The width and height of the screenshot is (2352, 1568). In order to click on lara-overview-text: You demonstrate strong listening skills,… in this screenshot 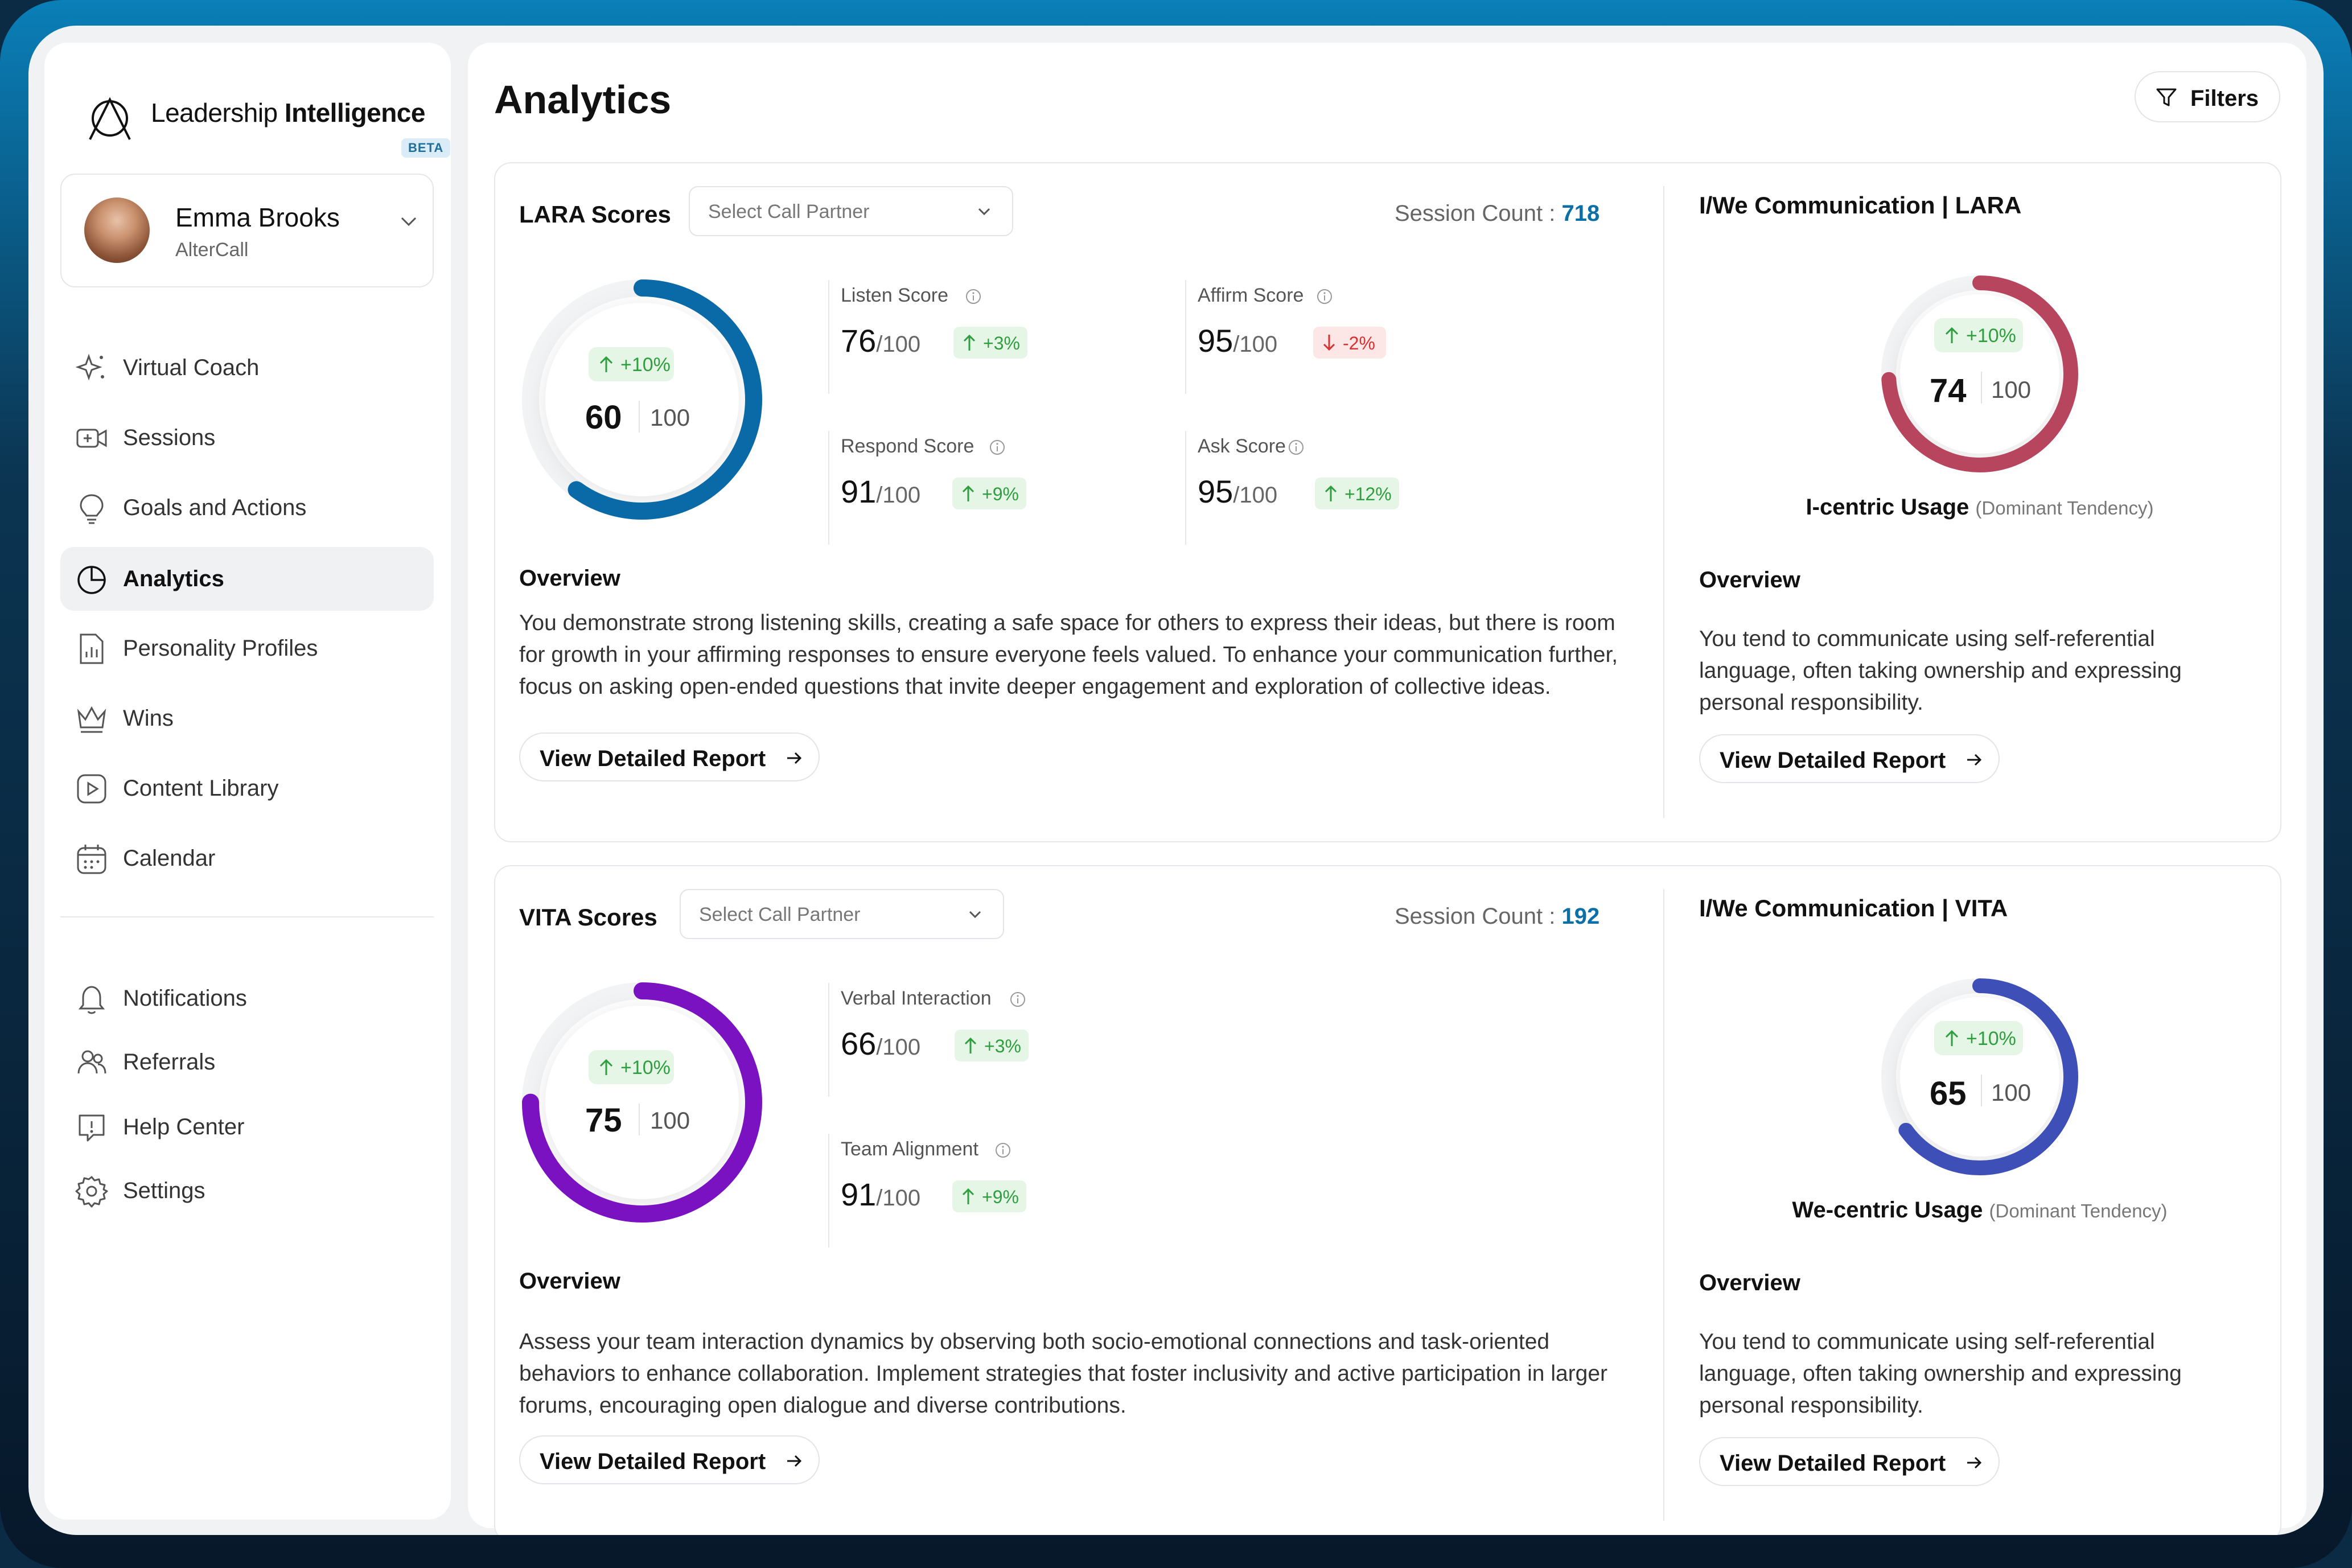, I will do `click(1068, 655)`.